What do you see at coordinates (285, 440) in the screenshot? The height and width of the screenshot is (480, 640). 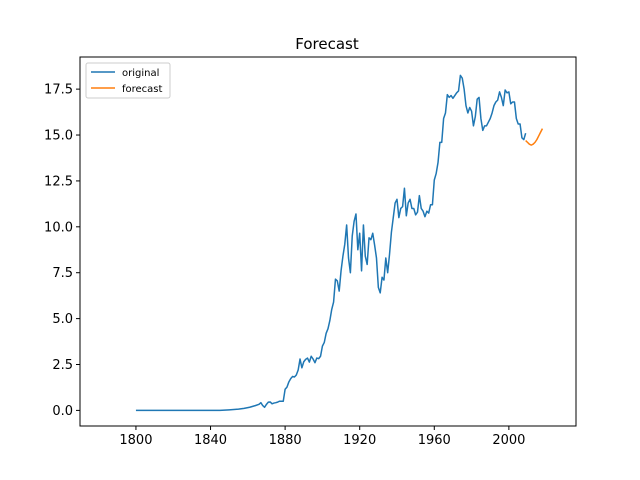 I see `x-tick-label: 1880` at bounding box center [285, 440].